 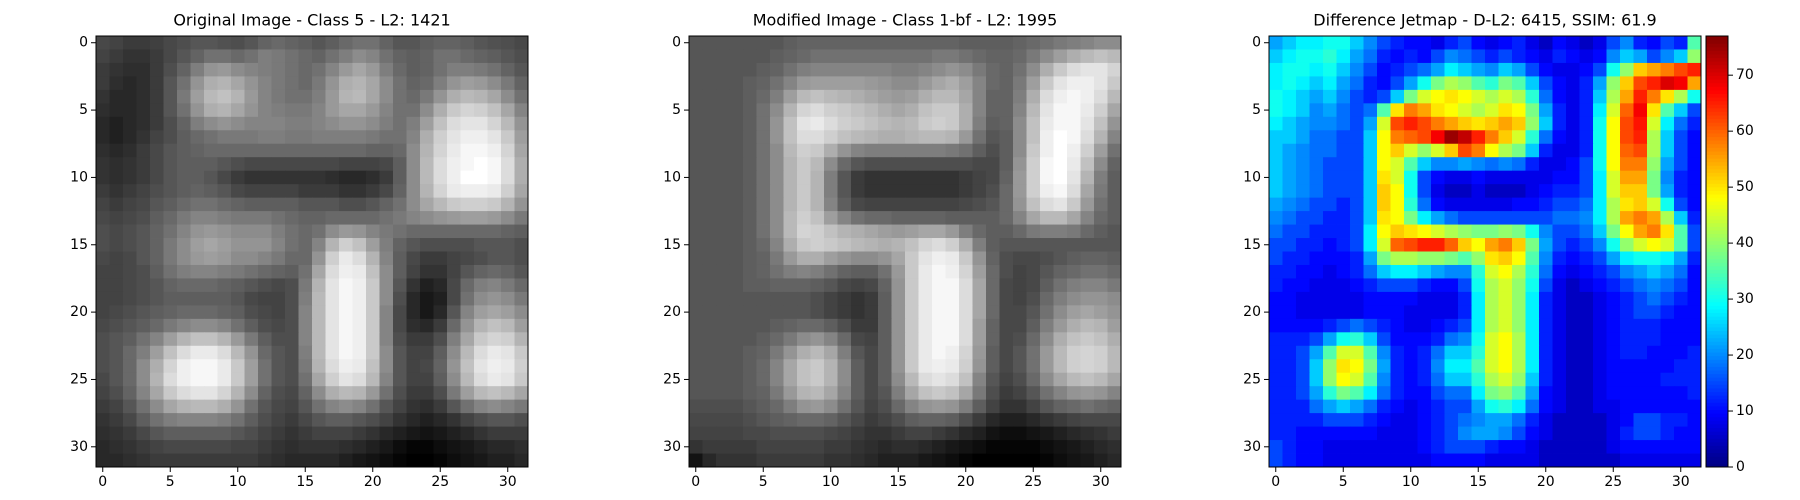 I want to click on y-tick-label: 30, so click(x=672, y=447).